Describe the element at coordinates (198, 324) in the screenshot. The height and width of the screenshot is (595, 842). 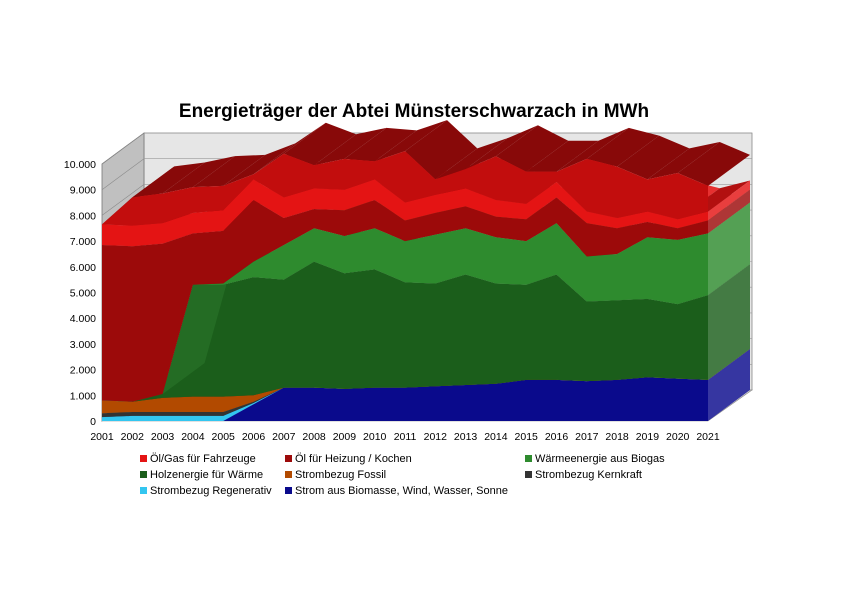
I see `area-top-surface` at that location.